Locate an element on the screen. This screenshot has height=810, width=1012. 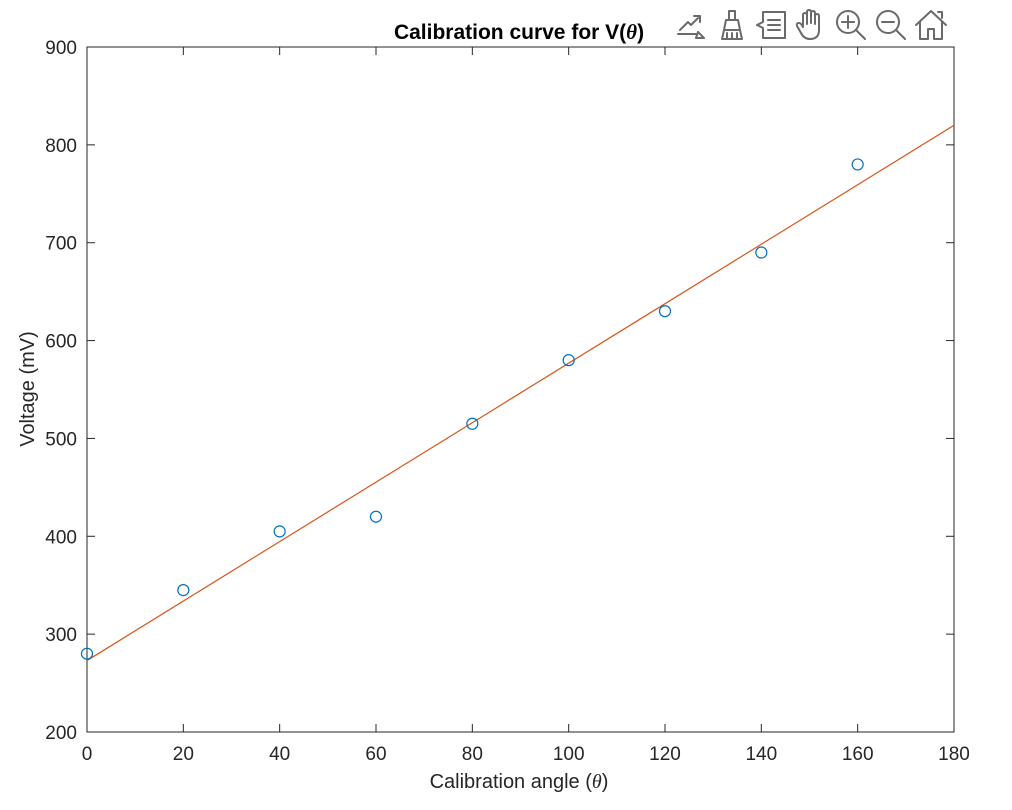
pan-button is located at coordinates (811, 25).